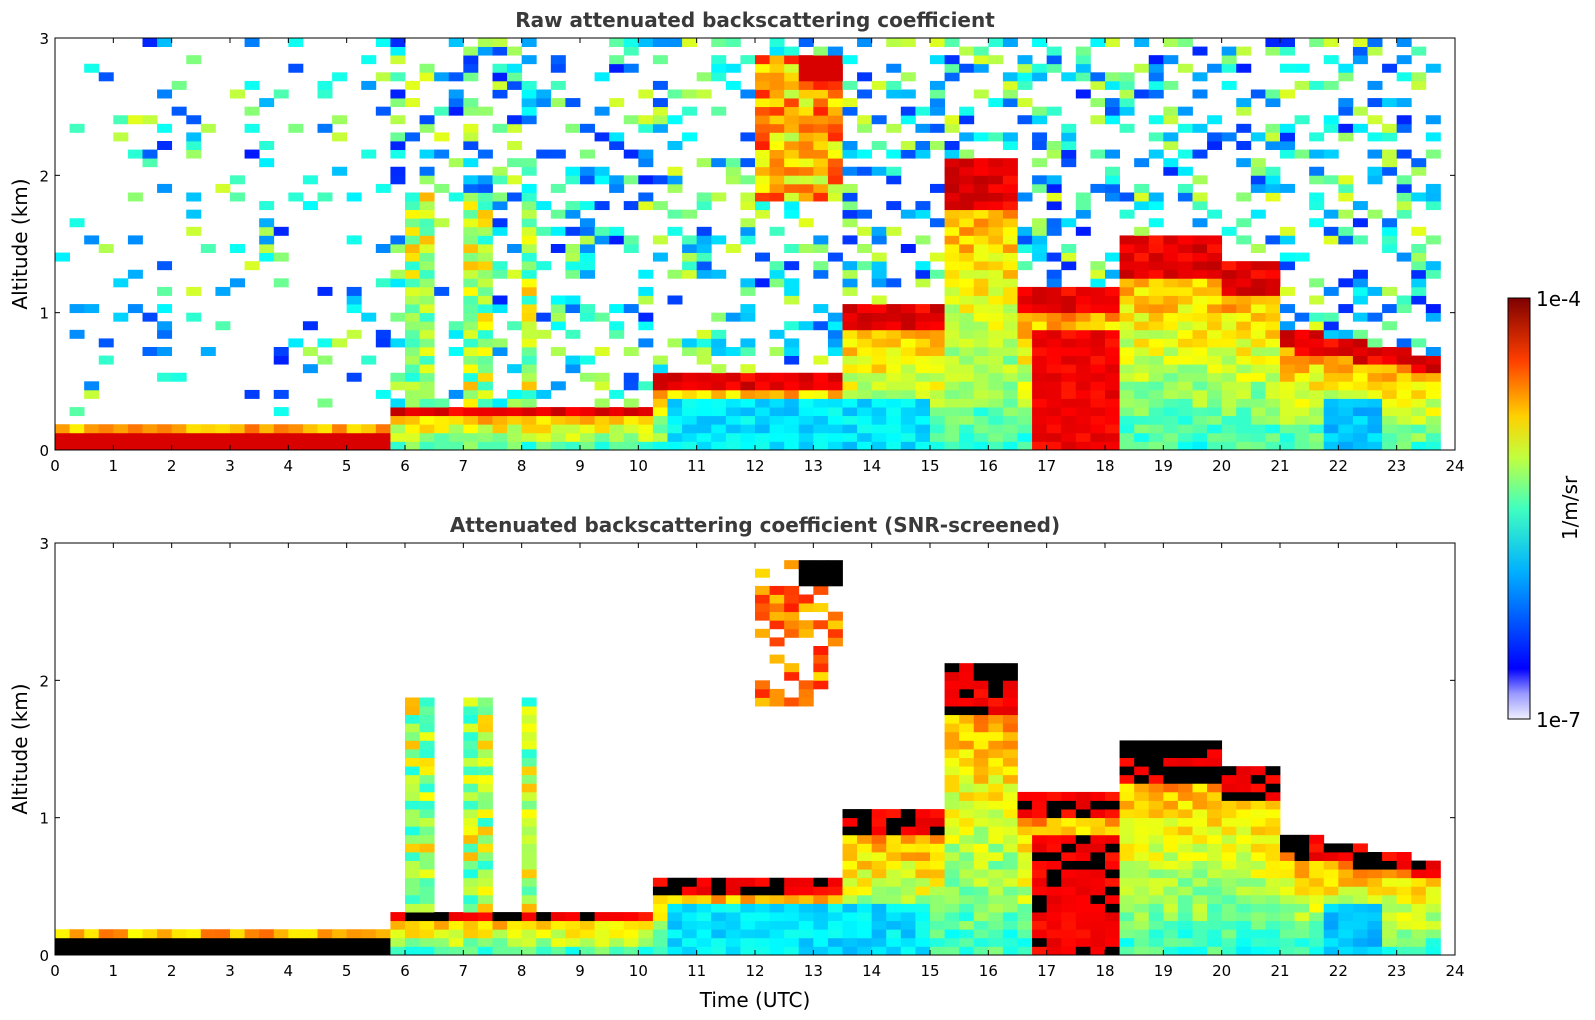  I want to click on x-tick-label: 12, so click(754, 971).